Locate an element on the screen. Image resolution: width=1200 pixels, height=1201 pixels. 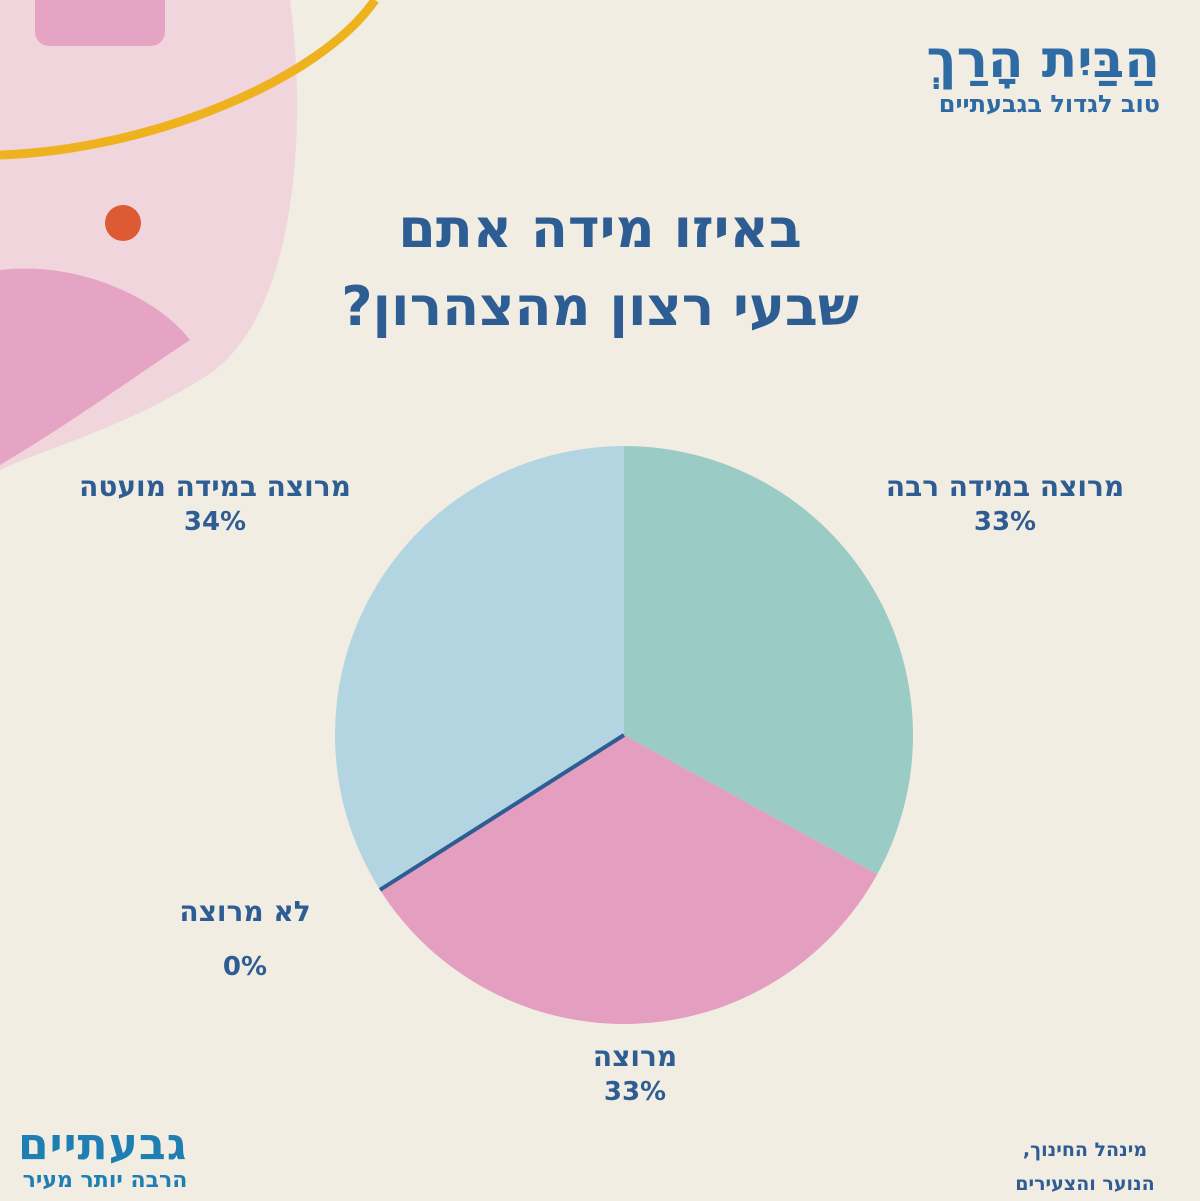
slice-label: מרוצה במידה מועטה is located at coordinates (215, 486).